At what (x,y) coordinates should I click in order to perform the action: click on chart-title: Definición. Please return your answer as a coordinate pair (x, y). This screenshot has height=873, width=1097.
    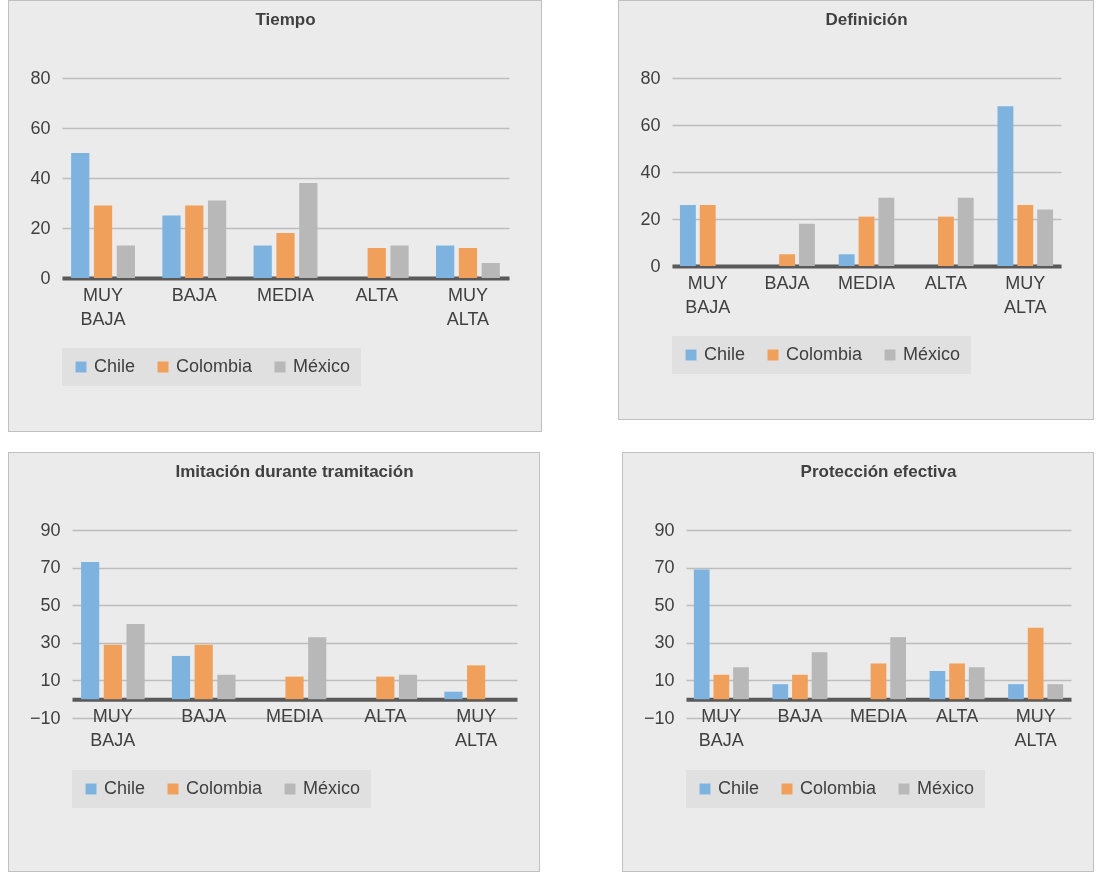
    Looking at the image, I should click on (866, 19).